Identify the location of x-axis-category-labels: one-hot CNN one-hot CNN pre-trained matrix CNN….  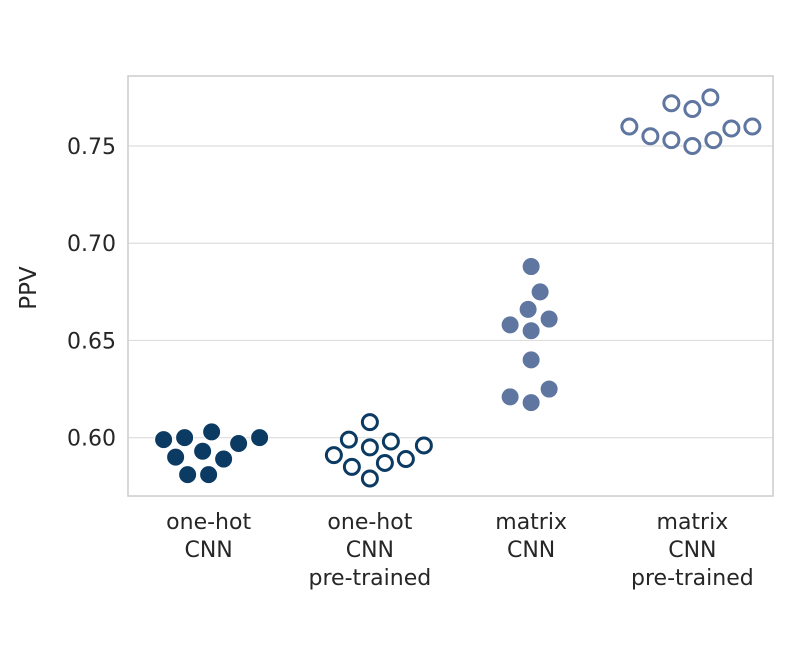
(460, 550).